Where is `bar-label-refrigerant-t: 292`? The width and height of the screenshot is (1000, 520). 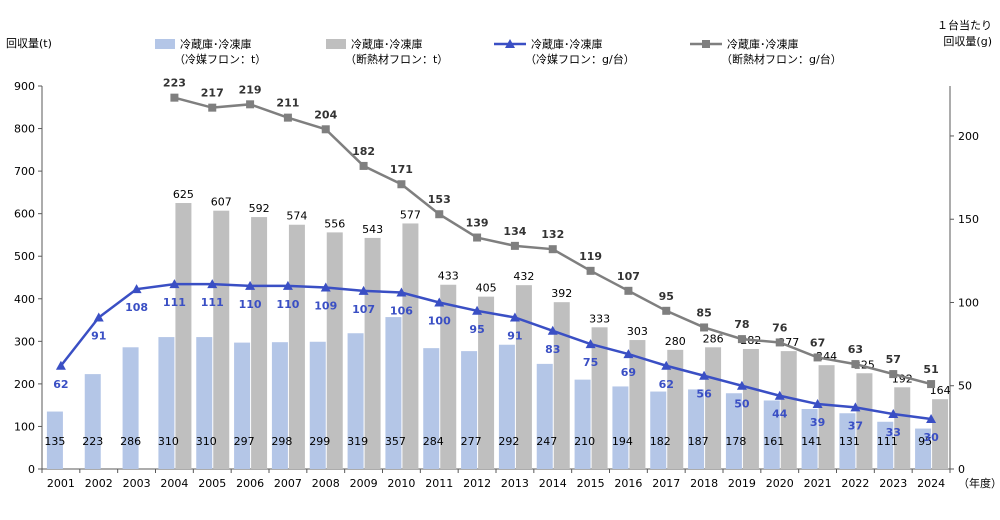
bar-label-refrigerant-t: 292 is located at coordinates (508, 441).